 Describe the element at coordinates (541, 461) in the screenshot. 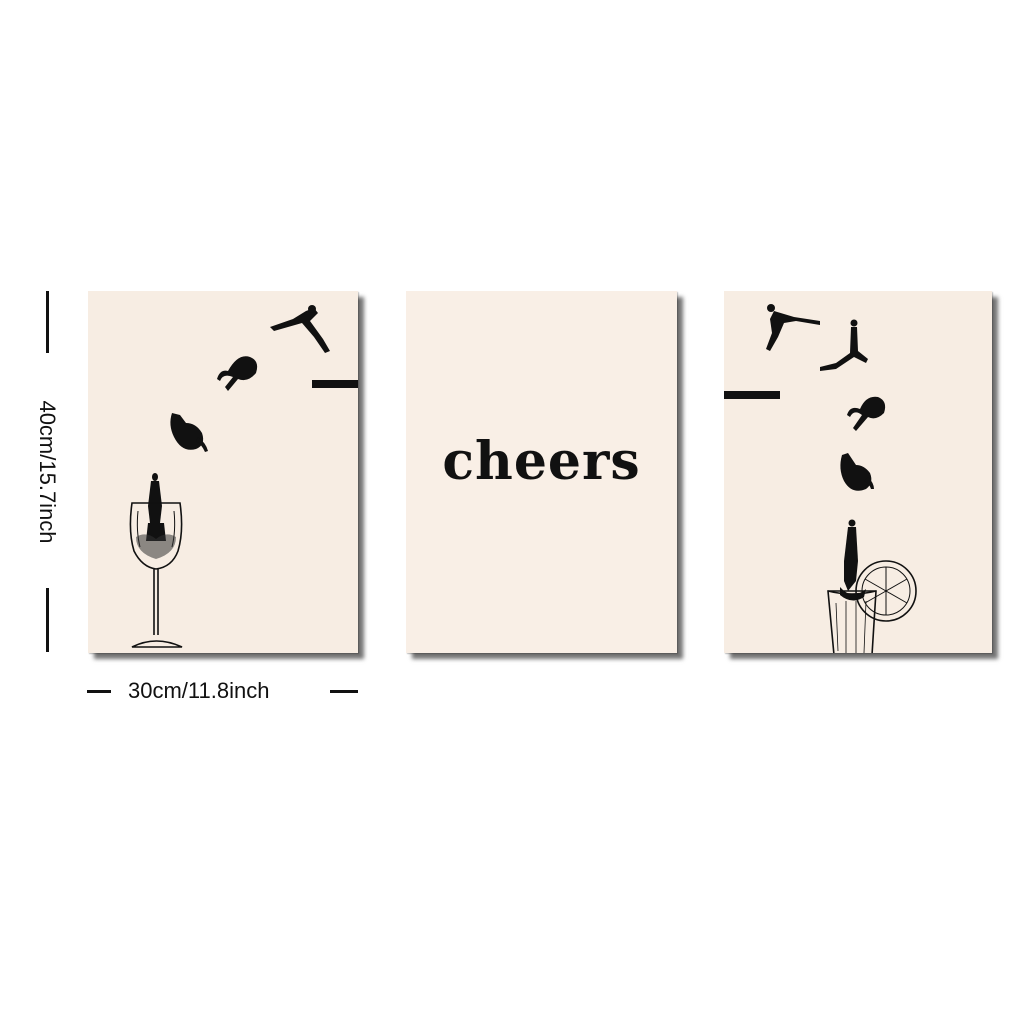

I see `cheers-word: cheers` at that location.